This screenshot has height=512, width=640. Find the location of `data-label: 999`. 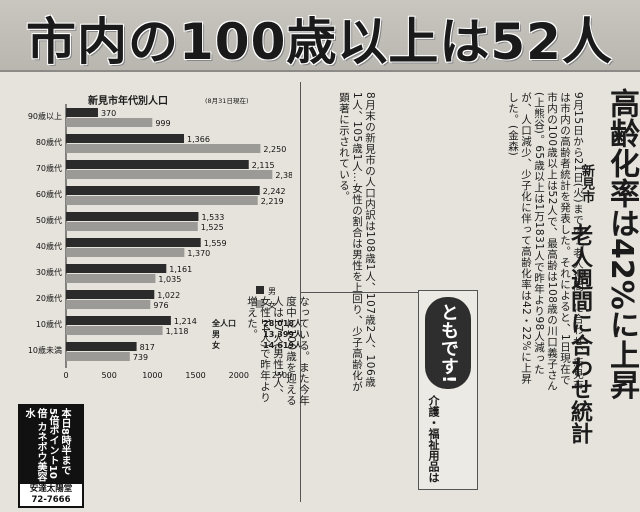

data-label: 999 is located at coordinates (162, 123).